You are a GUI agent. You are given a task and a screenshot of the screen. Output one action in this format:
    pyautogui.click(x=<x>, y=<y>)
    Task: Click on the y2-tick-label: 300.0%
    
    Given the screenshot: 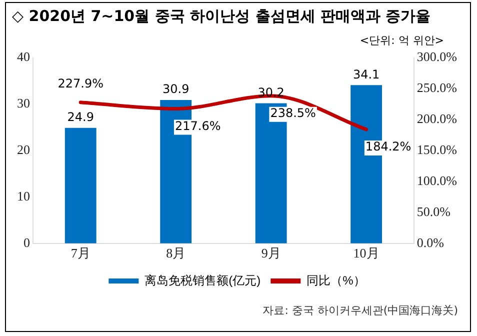 What is the action you would take?
    pyautogui.click(x=437, y=56)
    